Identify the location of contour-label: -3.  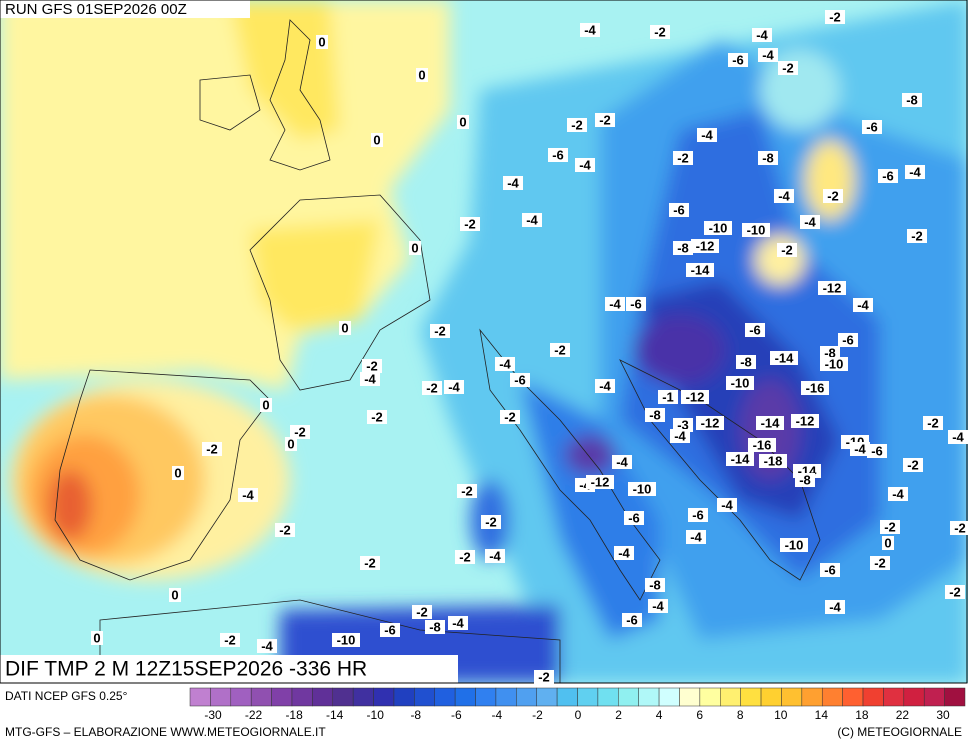
(683, 424).